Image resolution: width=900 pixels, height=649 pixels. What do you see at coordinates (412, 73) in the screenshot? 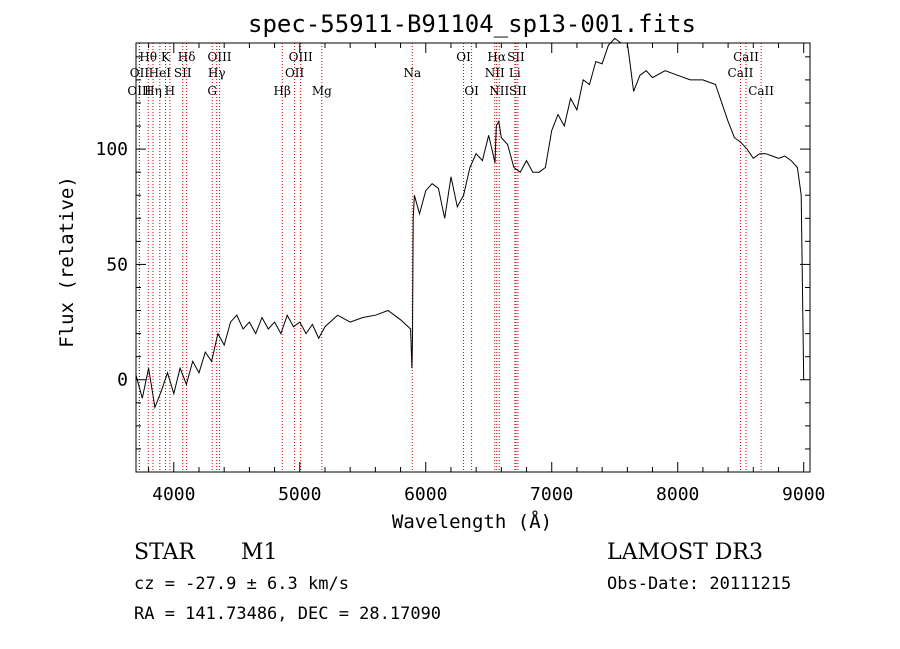
I see `spectral-line-label: Na` at bounding box center [412, 73].